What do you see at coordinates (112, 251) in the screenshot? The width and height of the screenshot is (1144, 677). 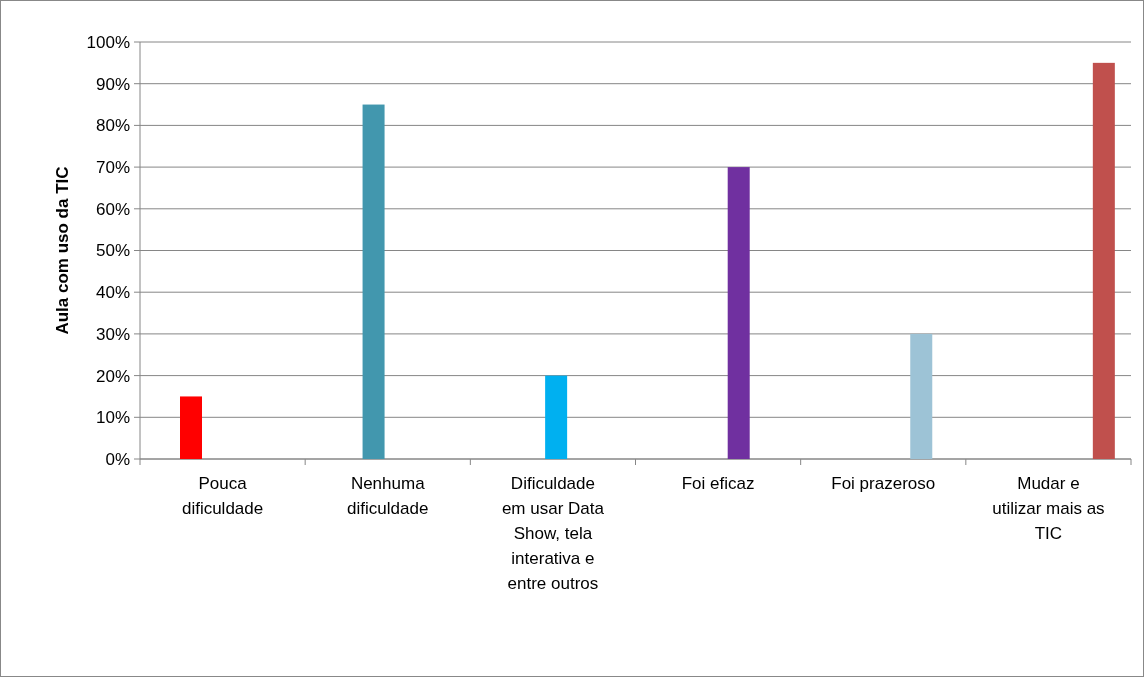 I see `y-tick-label: 50%` at bounding box center [112, 251].